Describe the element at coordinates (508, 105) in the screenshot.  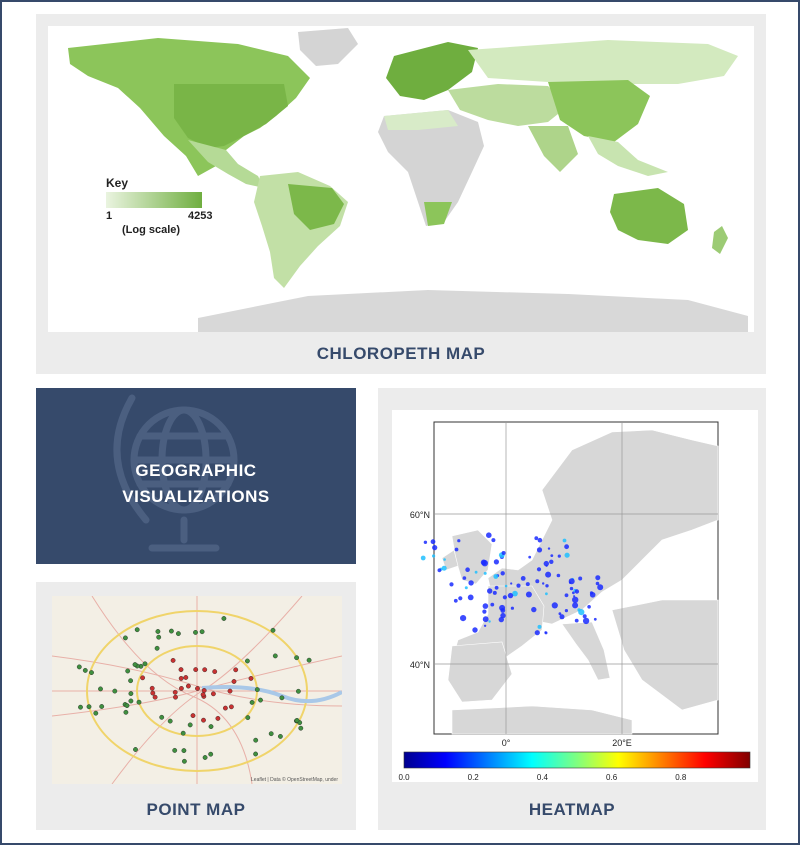
I see `region-central-asia` at that location.